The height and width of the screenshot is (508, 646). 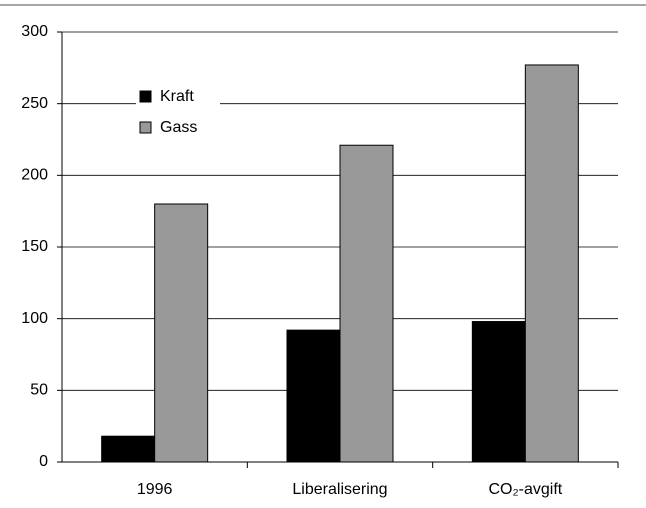 I want to click on y-tick-label: 200, so click(x=34, y=175).